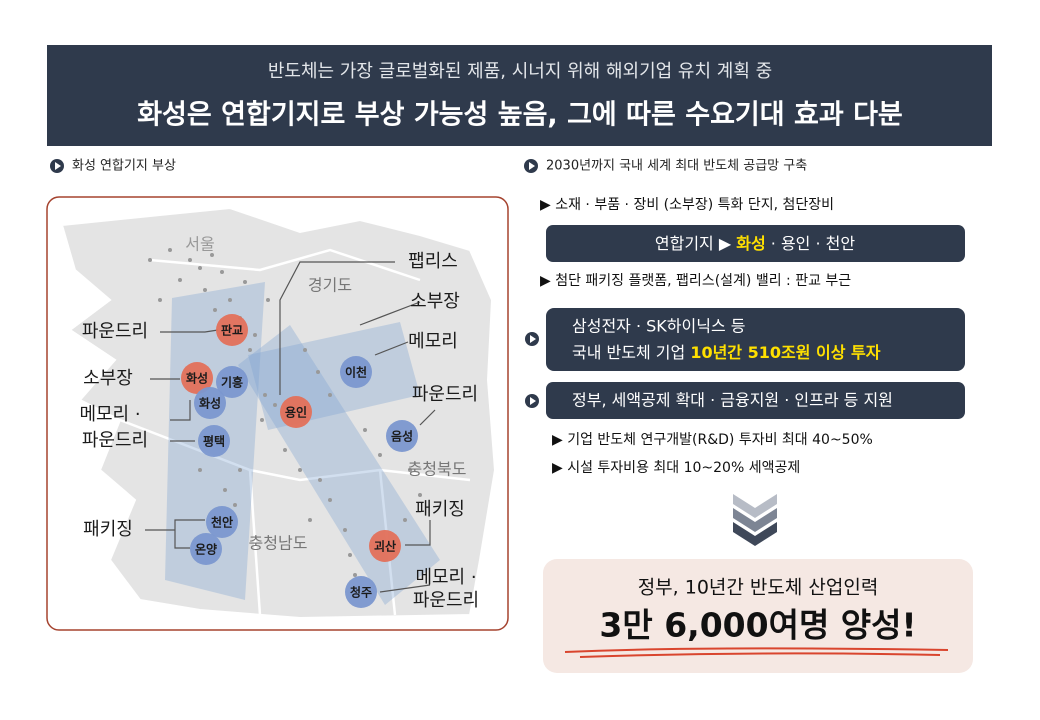 The image size is (1040, 720). I want to click on conclusion-box, so click(758, 616).